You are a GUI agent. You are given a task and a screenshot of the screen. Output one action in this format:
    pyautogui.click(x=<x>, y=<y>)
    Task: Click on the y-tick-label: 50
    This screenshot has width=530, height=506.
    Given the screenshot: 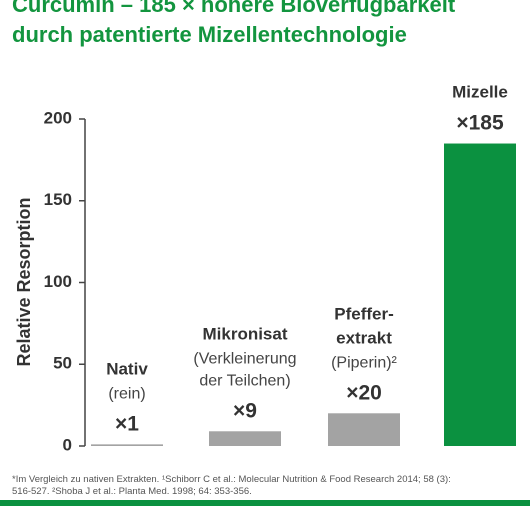 What is the action you would take?
    pyautogui.click(x=62, y=363)
    